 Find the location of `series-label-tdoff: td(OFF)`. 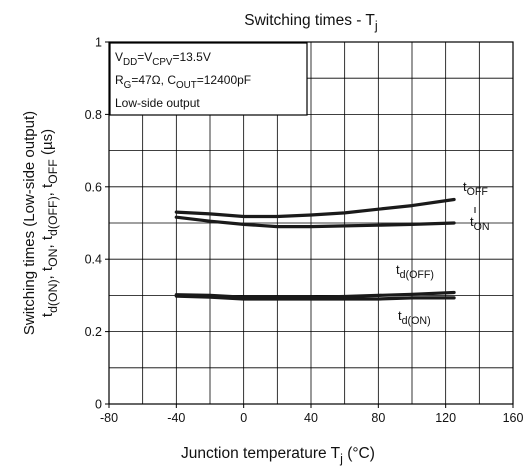

series-label-tdoff: td(OFF) is located at coordinates (415, 271).